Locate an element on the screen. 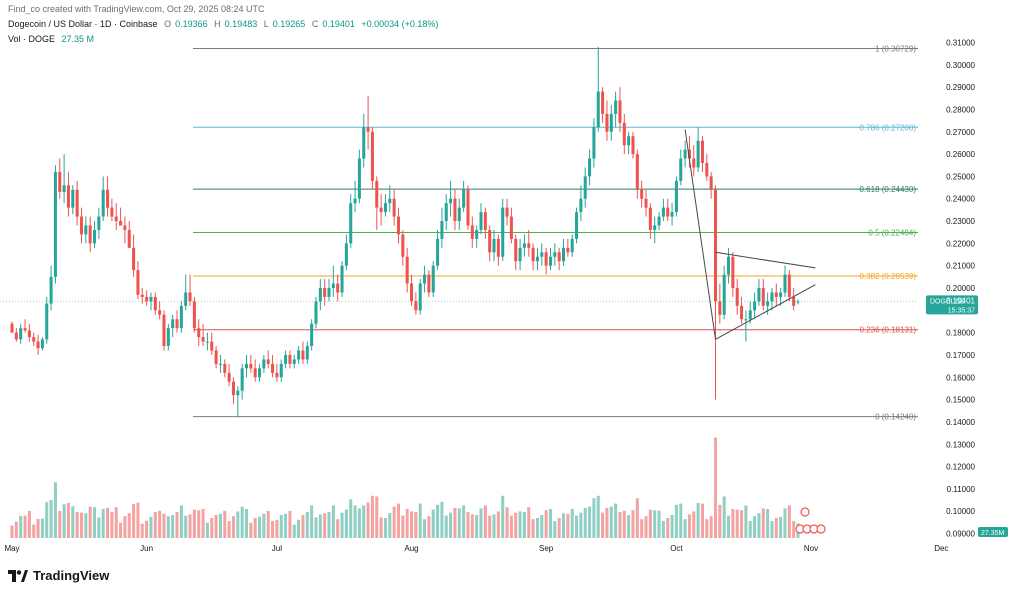  price-tick-label: 0.11000 is located at coordinates (961, 489).